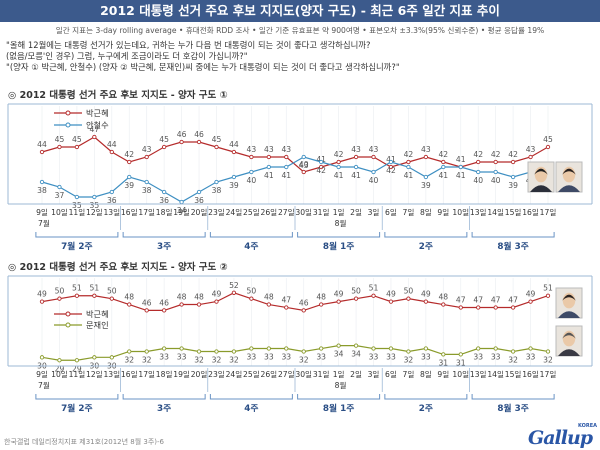  I want to click on x-tick-label: 6일, so click(391, 374).